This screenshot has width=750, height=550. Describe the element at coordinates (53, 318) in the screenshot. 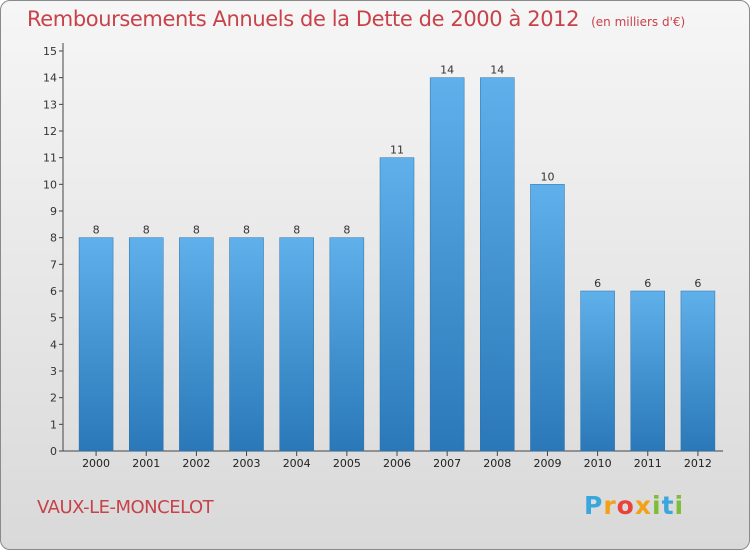

I see `y-tick-label: 5` at that location.